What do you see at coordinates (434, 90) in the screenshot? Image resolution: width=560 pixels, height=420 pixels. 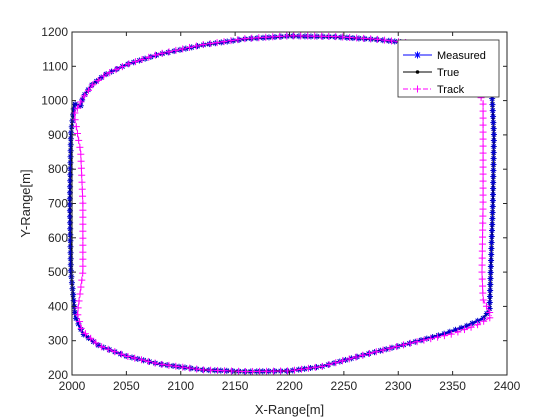 I see `legend-item-track: Track` at bounding box center [434, 90].